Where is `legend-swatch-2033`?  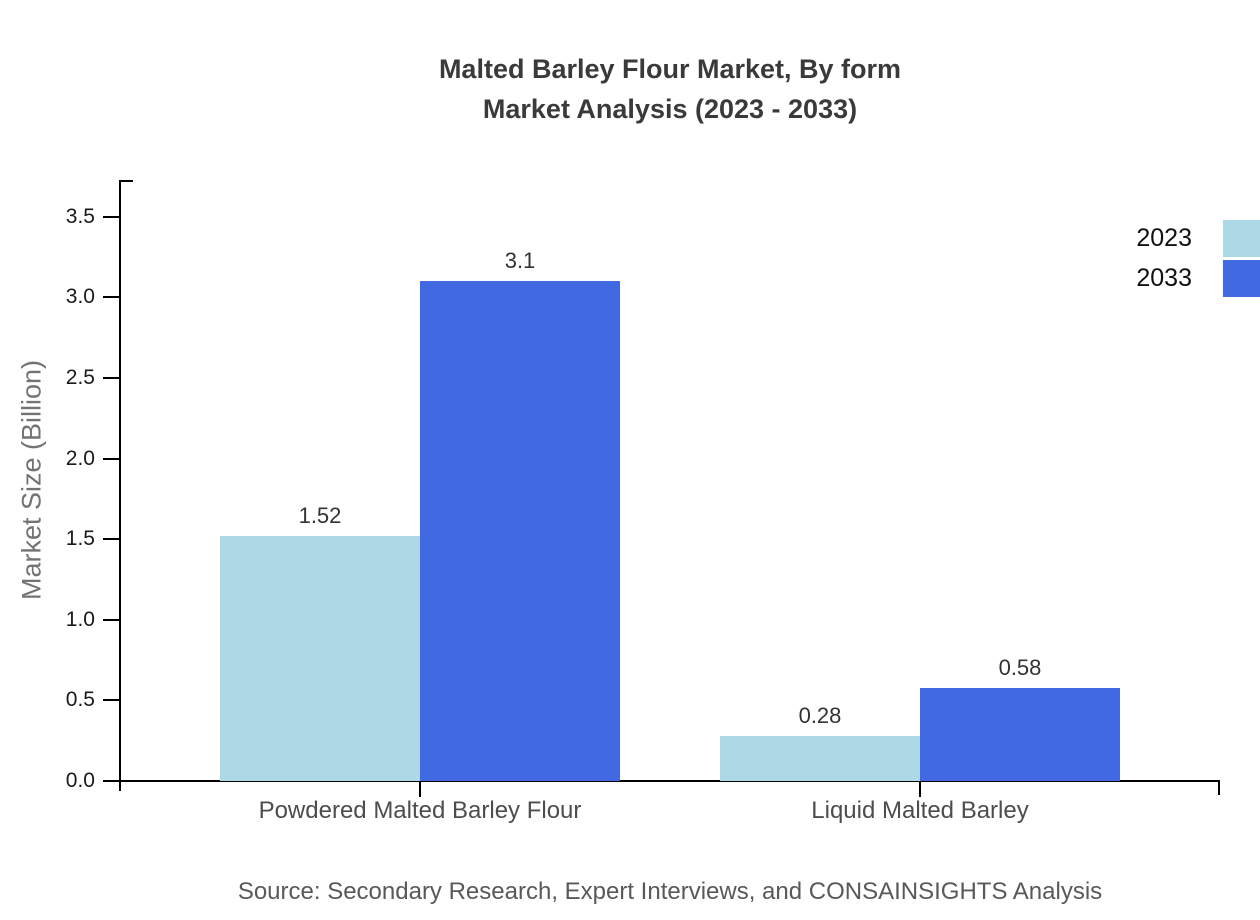 legend-swatch-2033 is located at coordinates (1241, 278).